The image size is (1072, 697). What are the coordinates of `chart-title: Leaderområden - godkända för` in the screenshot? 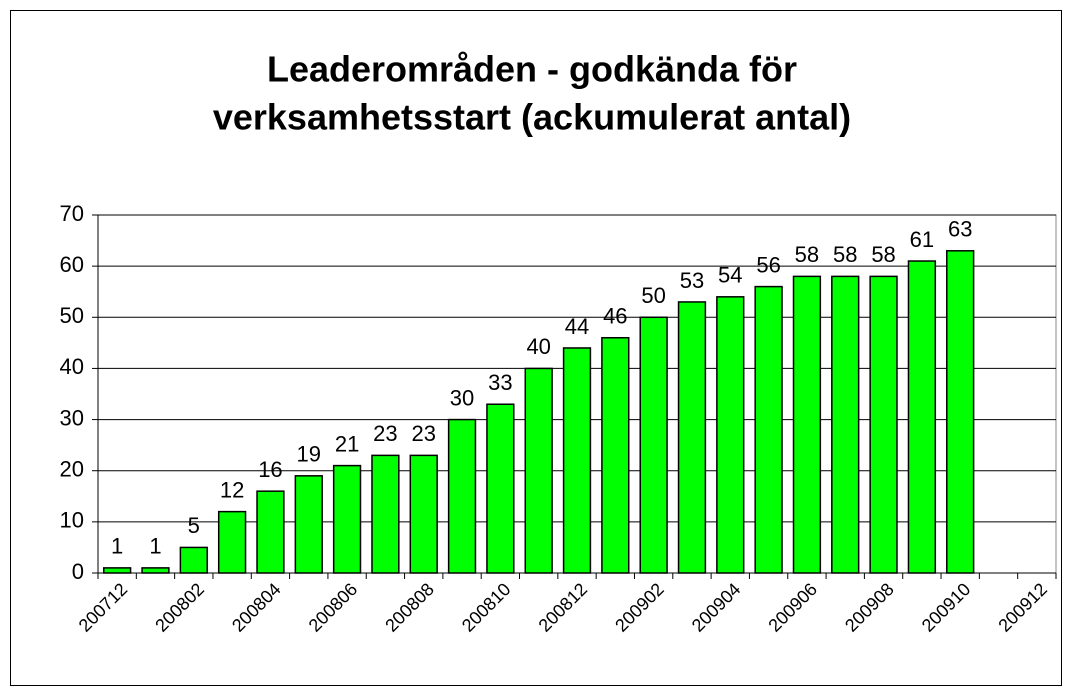 It's located at (532, 69).